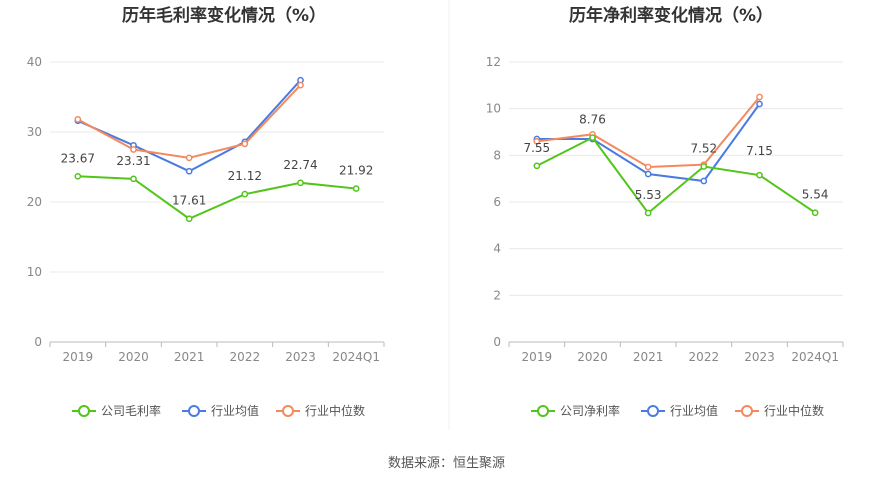 The image size is (893, 481). What do you see at coordinates (497, 249) in the screenshot?
I see `y-tick-label: 4` at bounding box center [497, 249].